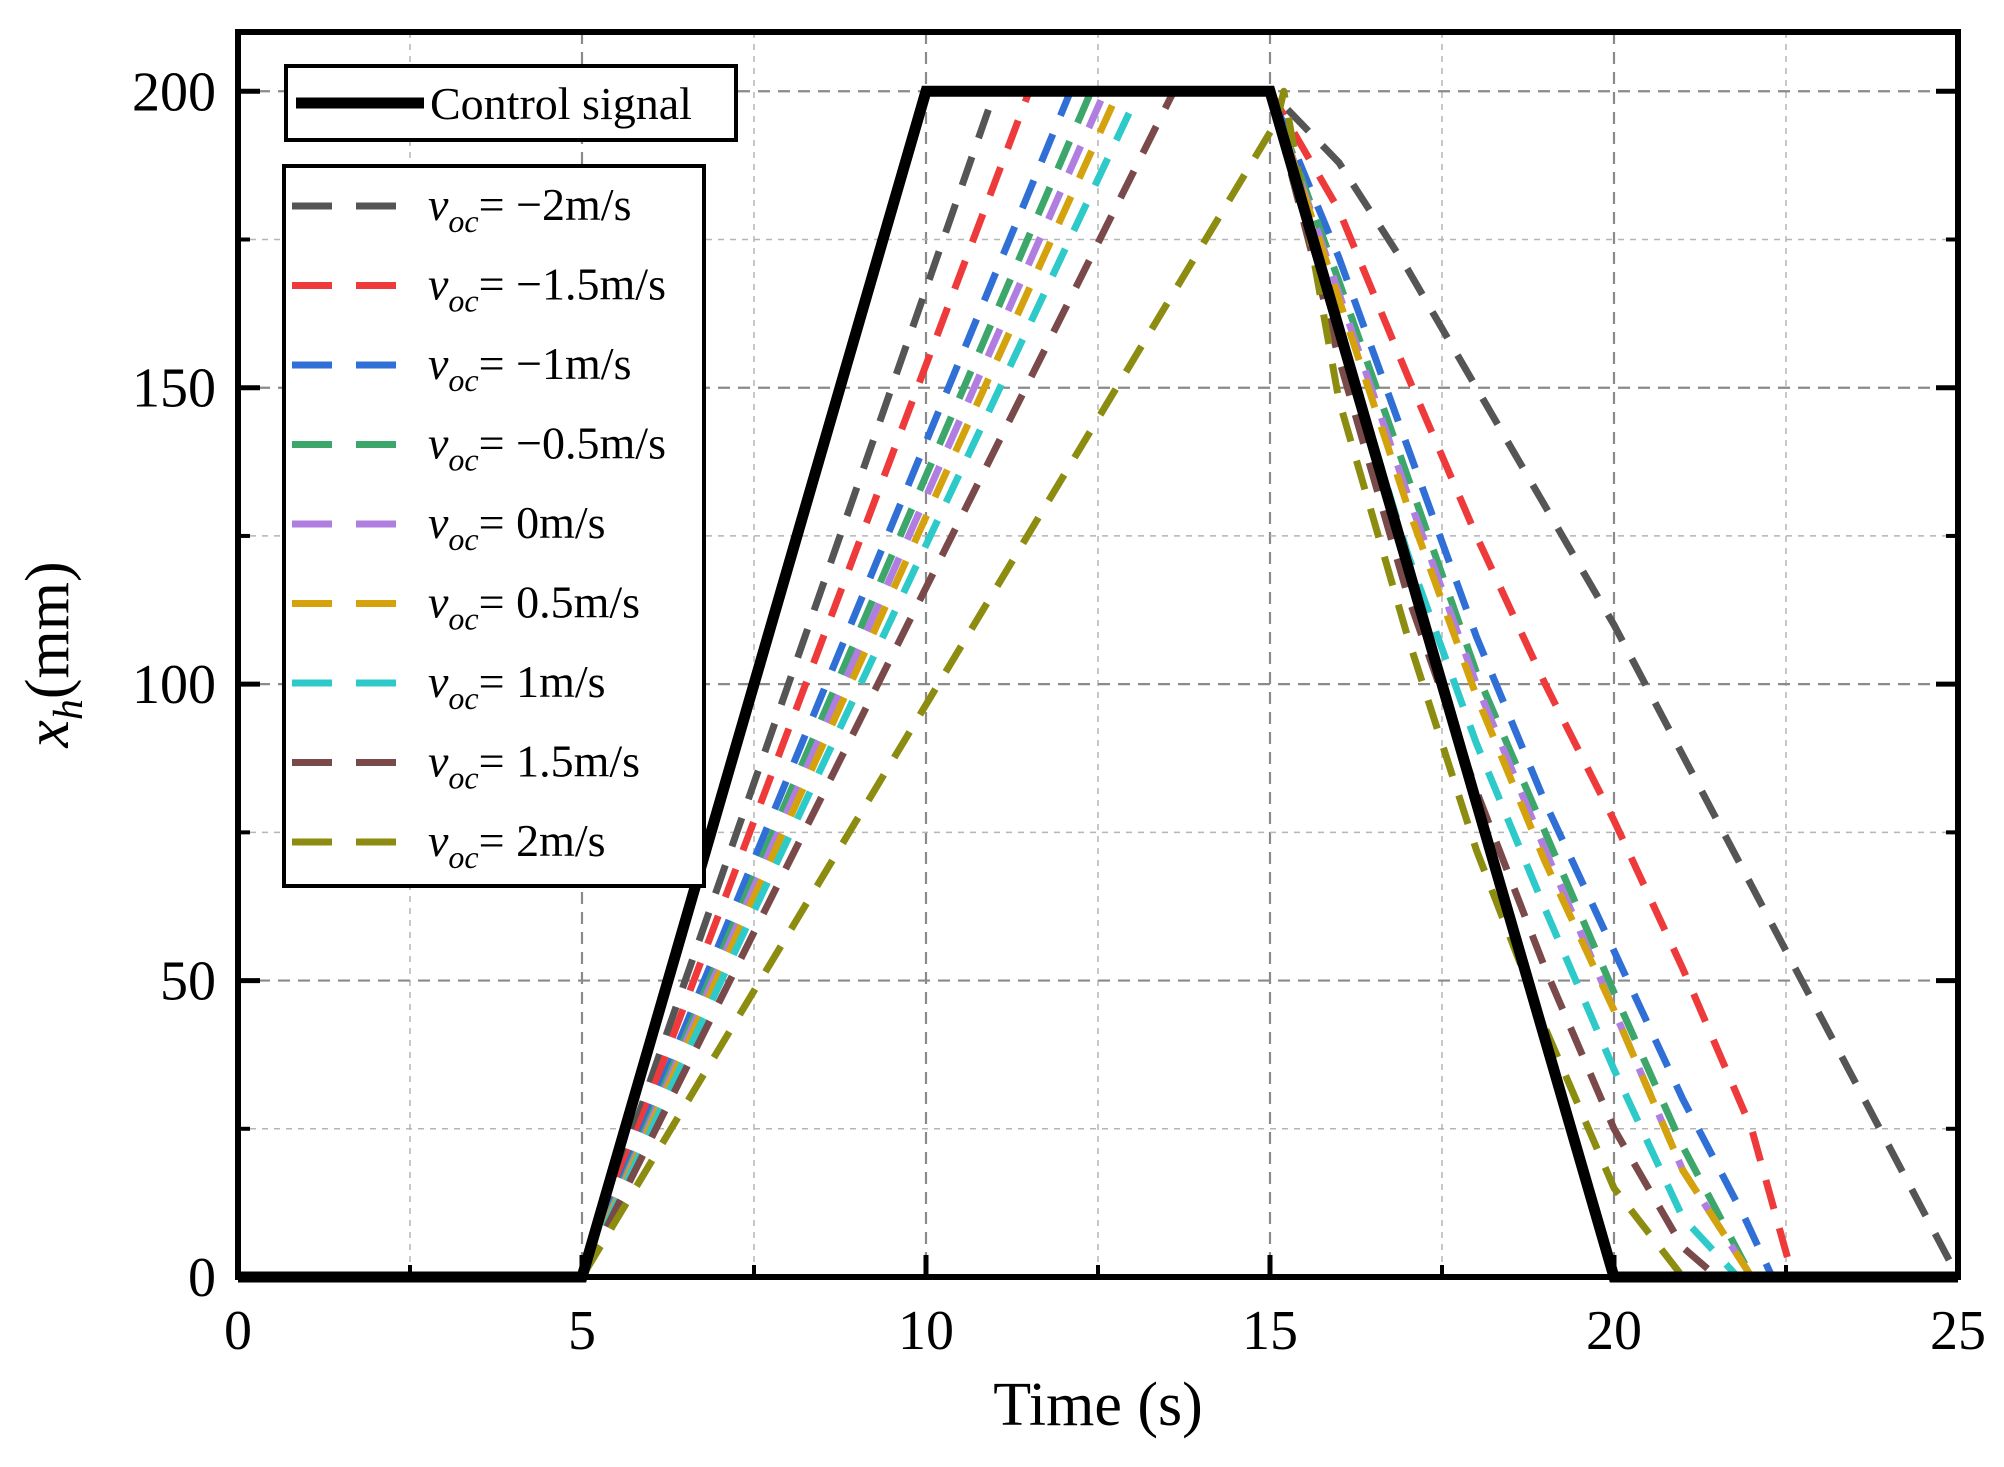 The image size is (2004, 1467). I want to click on legend-label-8: voc= 1.5m/s, so click(534, 766).